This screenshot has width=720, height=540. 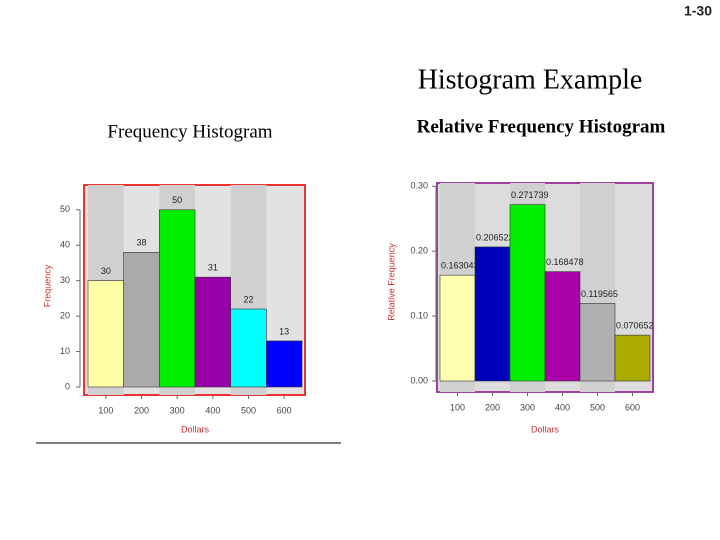 I want to click on value-label: 38, so click(x=141, y=243).